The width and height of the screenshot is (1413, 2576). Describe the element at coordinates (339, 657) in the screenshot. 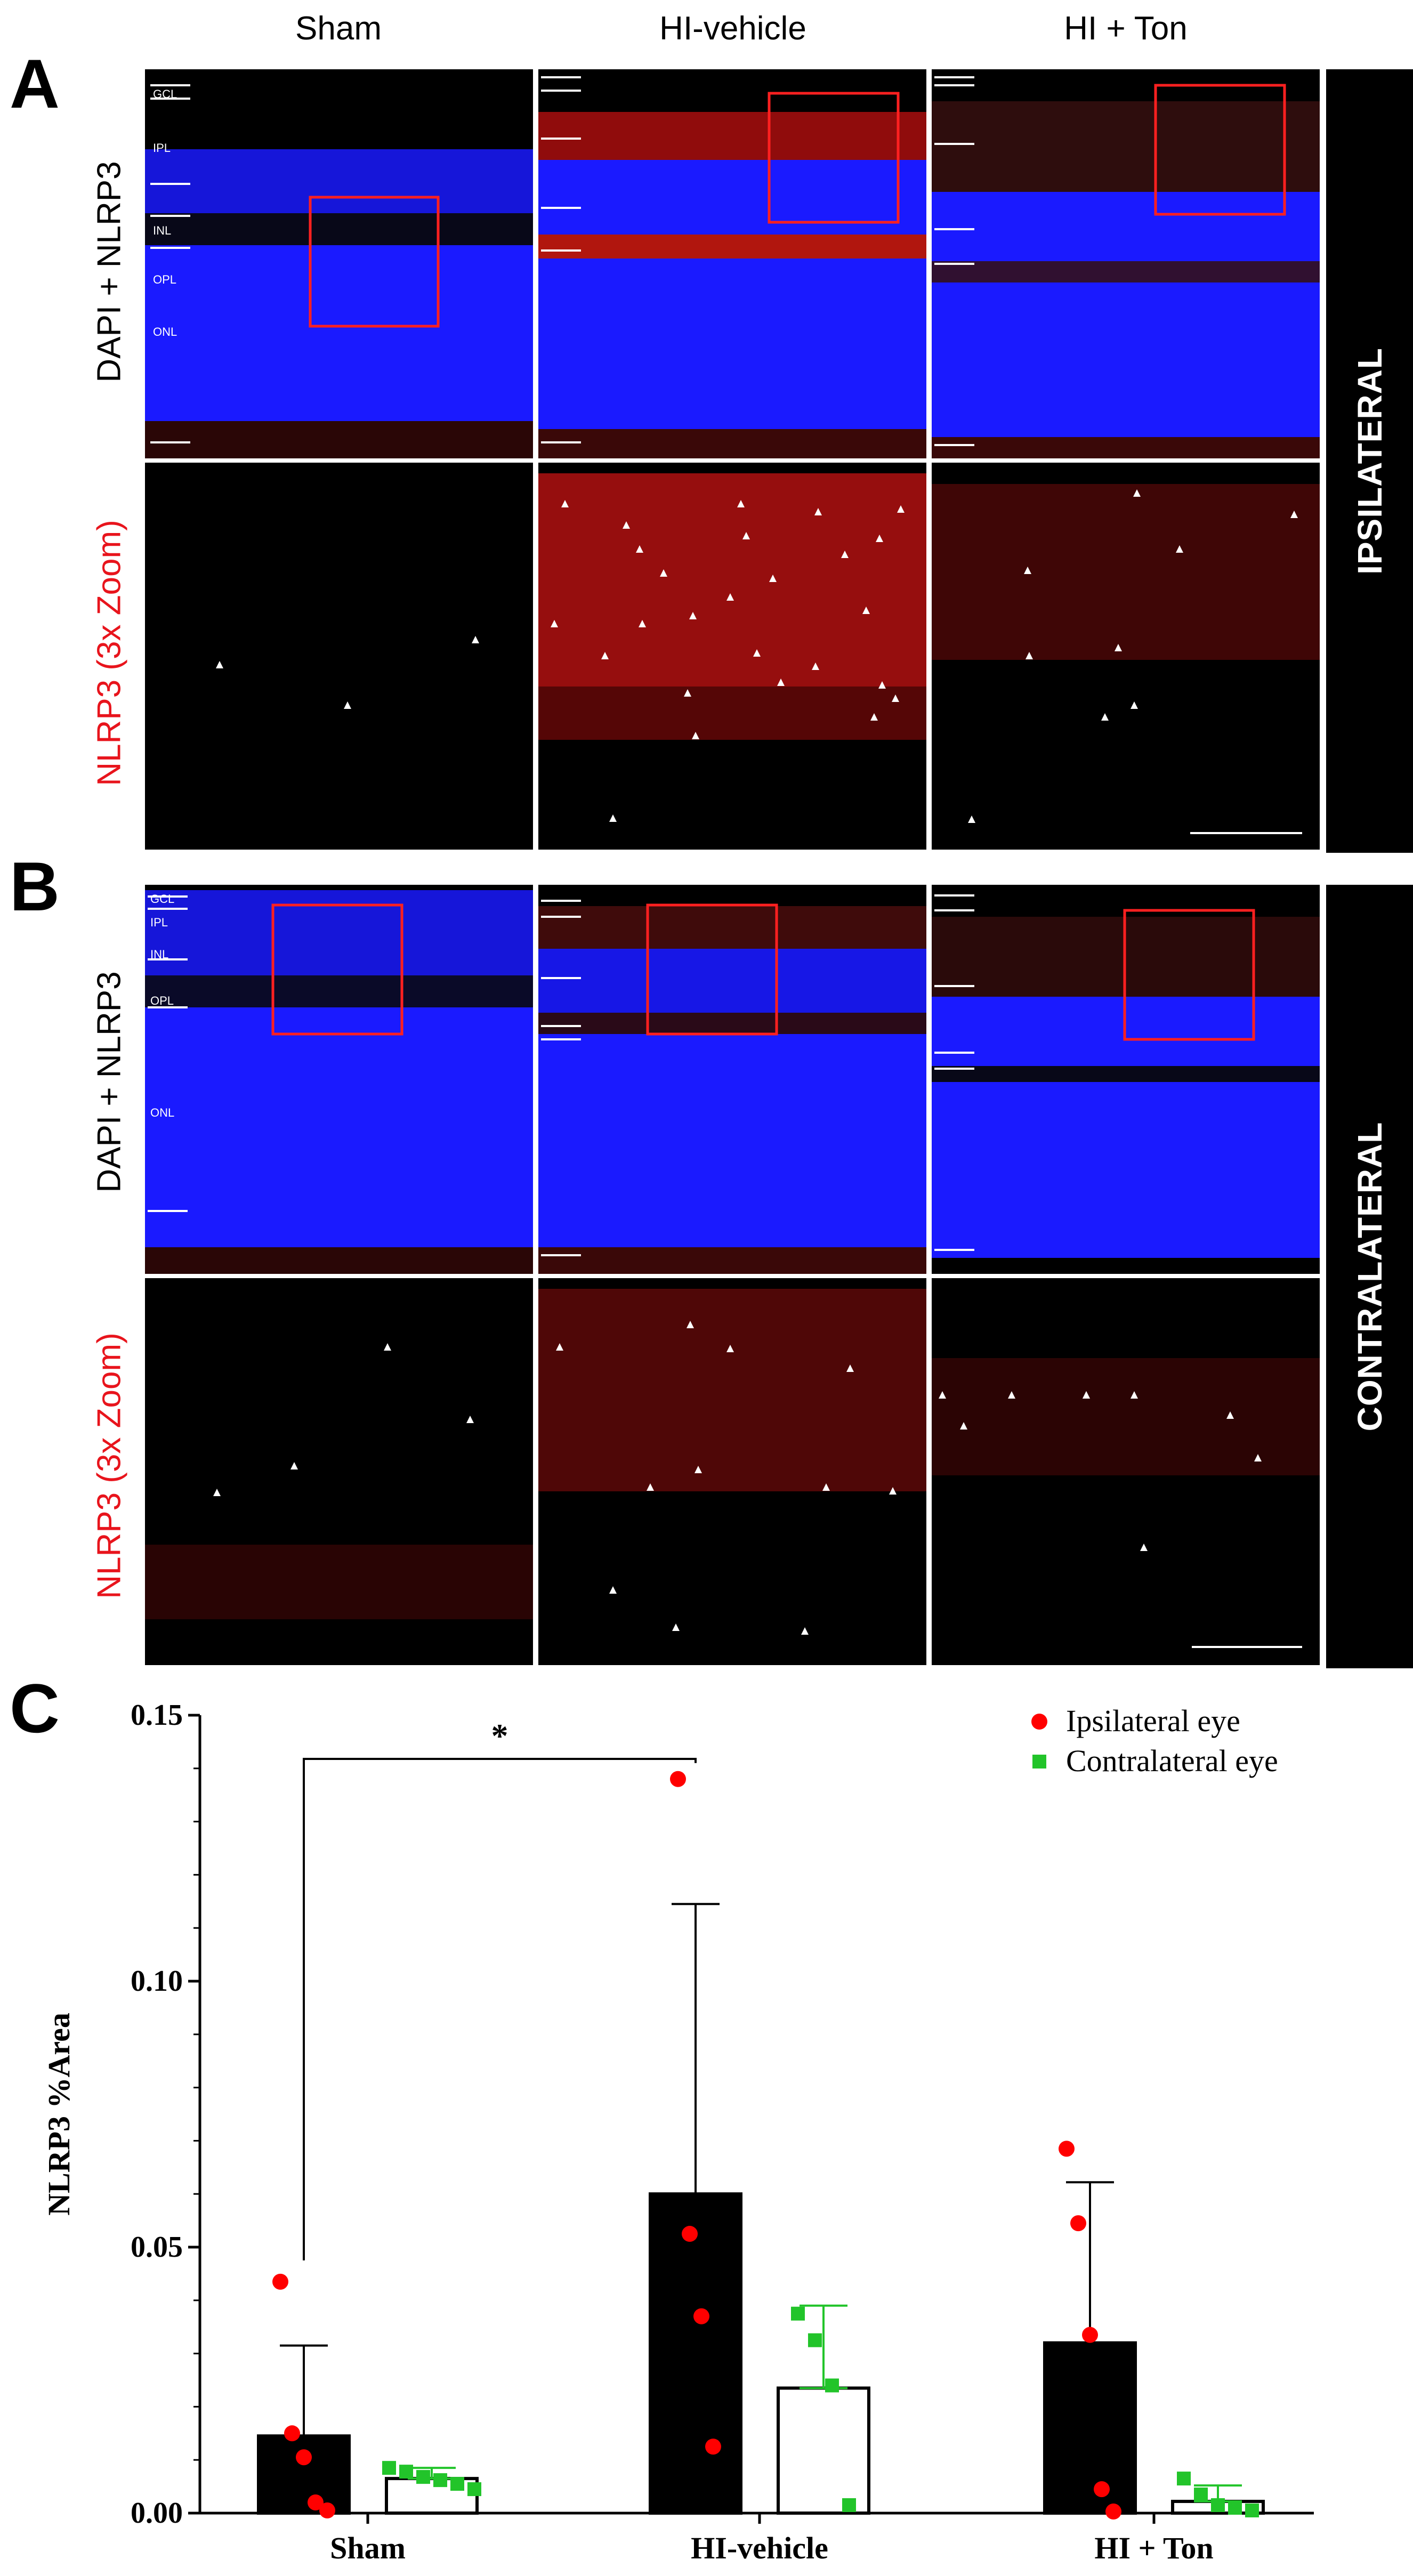

I see `micrograph-a-zoom-sham` at that location.